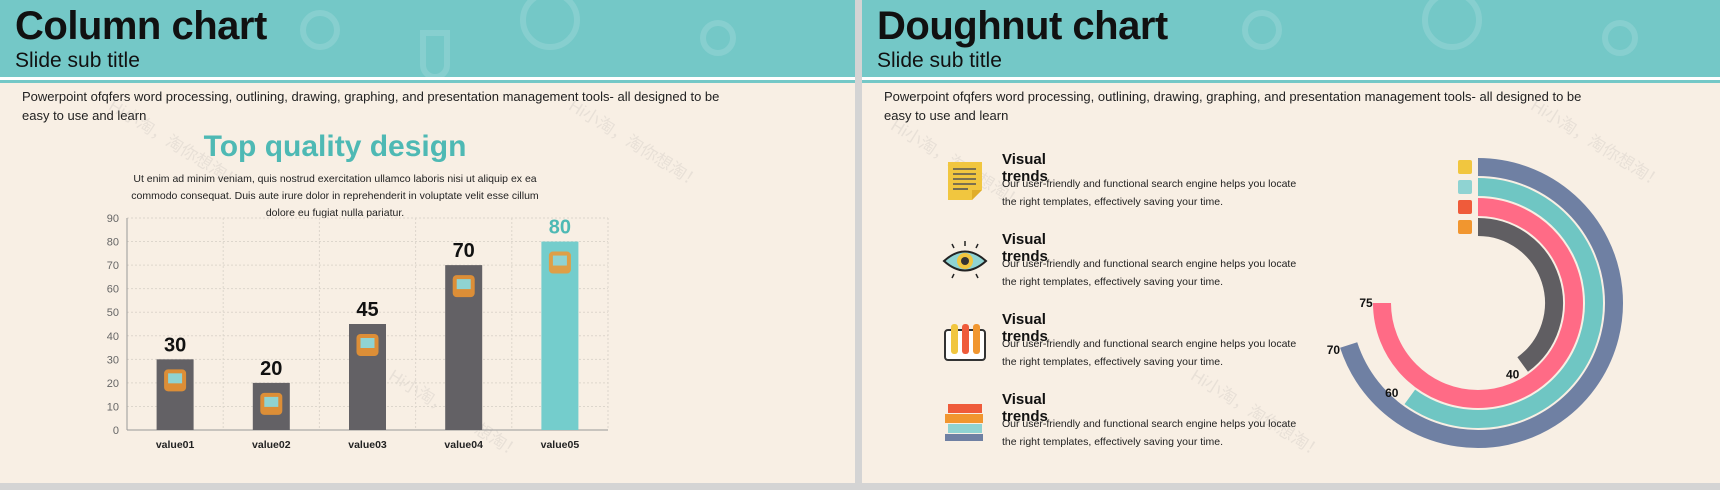 The height and width of the screenshot is (490, 1720). I want to click on x-tick-label: value05, so click(560, 445).